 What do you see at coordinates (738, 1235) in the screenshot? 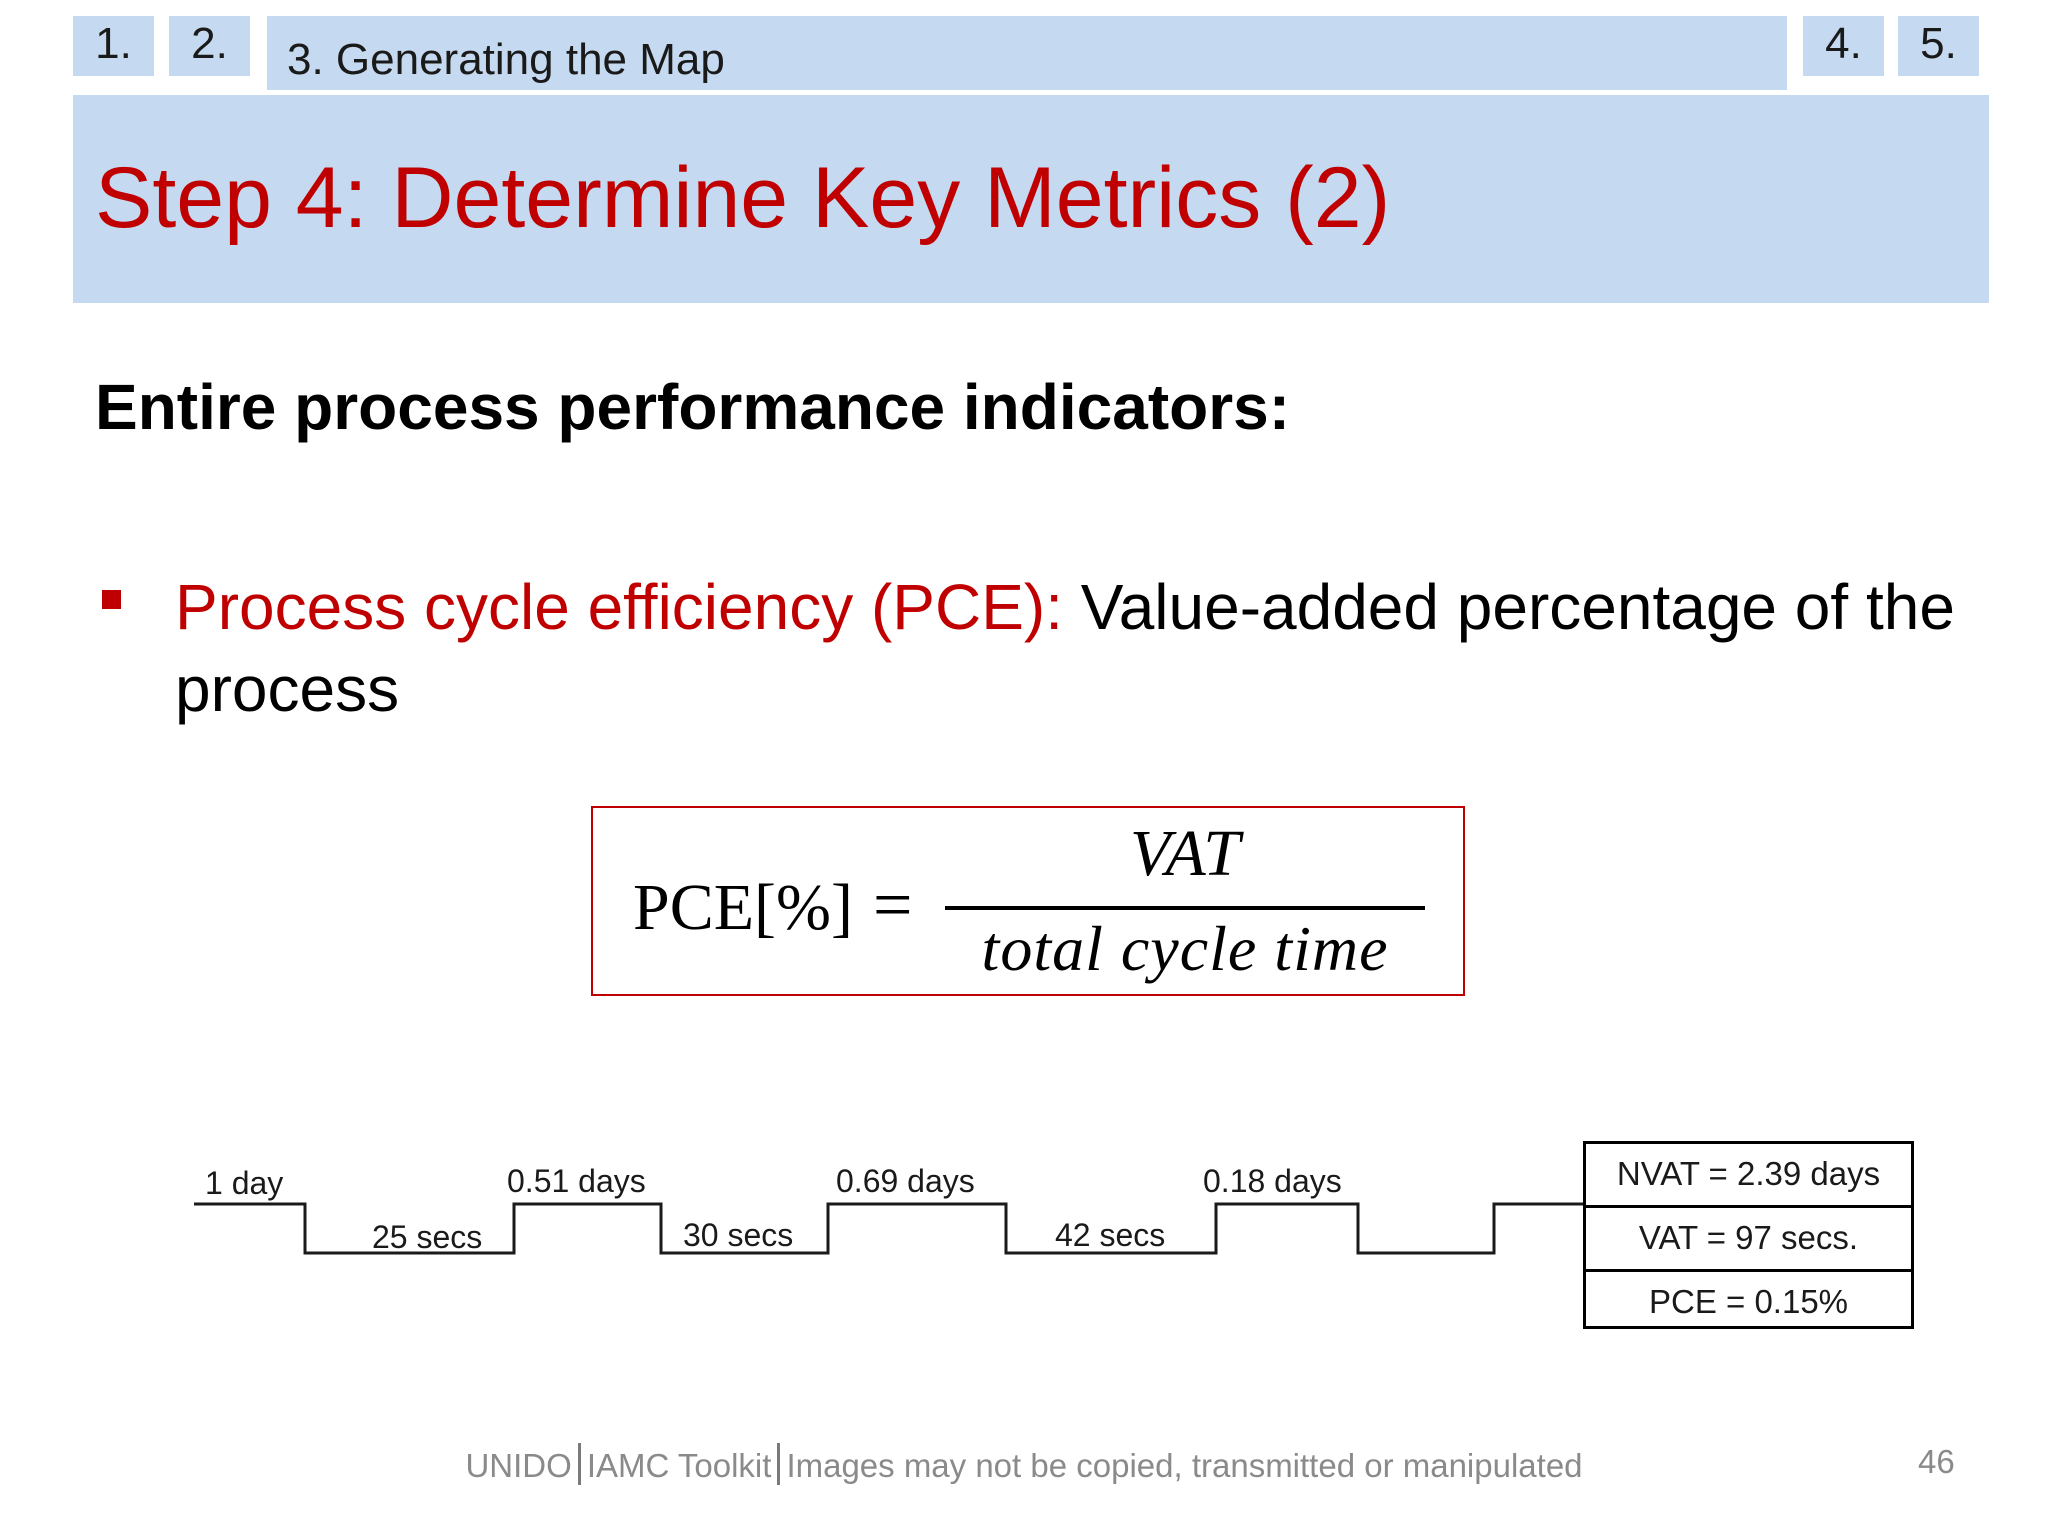
I see `timeline-lower-label: 30 secs` at bounding box center [738, 1235].